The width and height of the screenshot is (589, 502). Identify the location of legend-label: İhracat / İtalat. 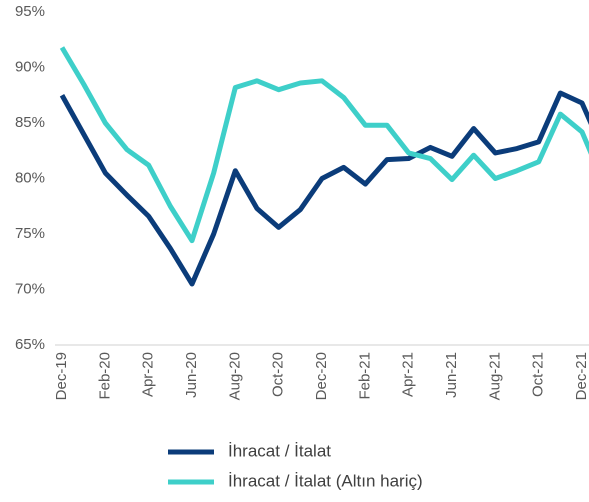
(279, 450).